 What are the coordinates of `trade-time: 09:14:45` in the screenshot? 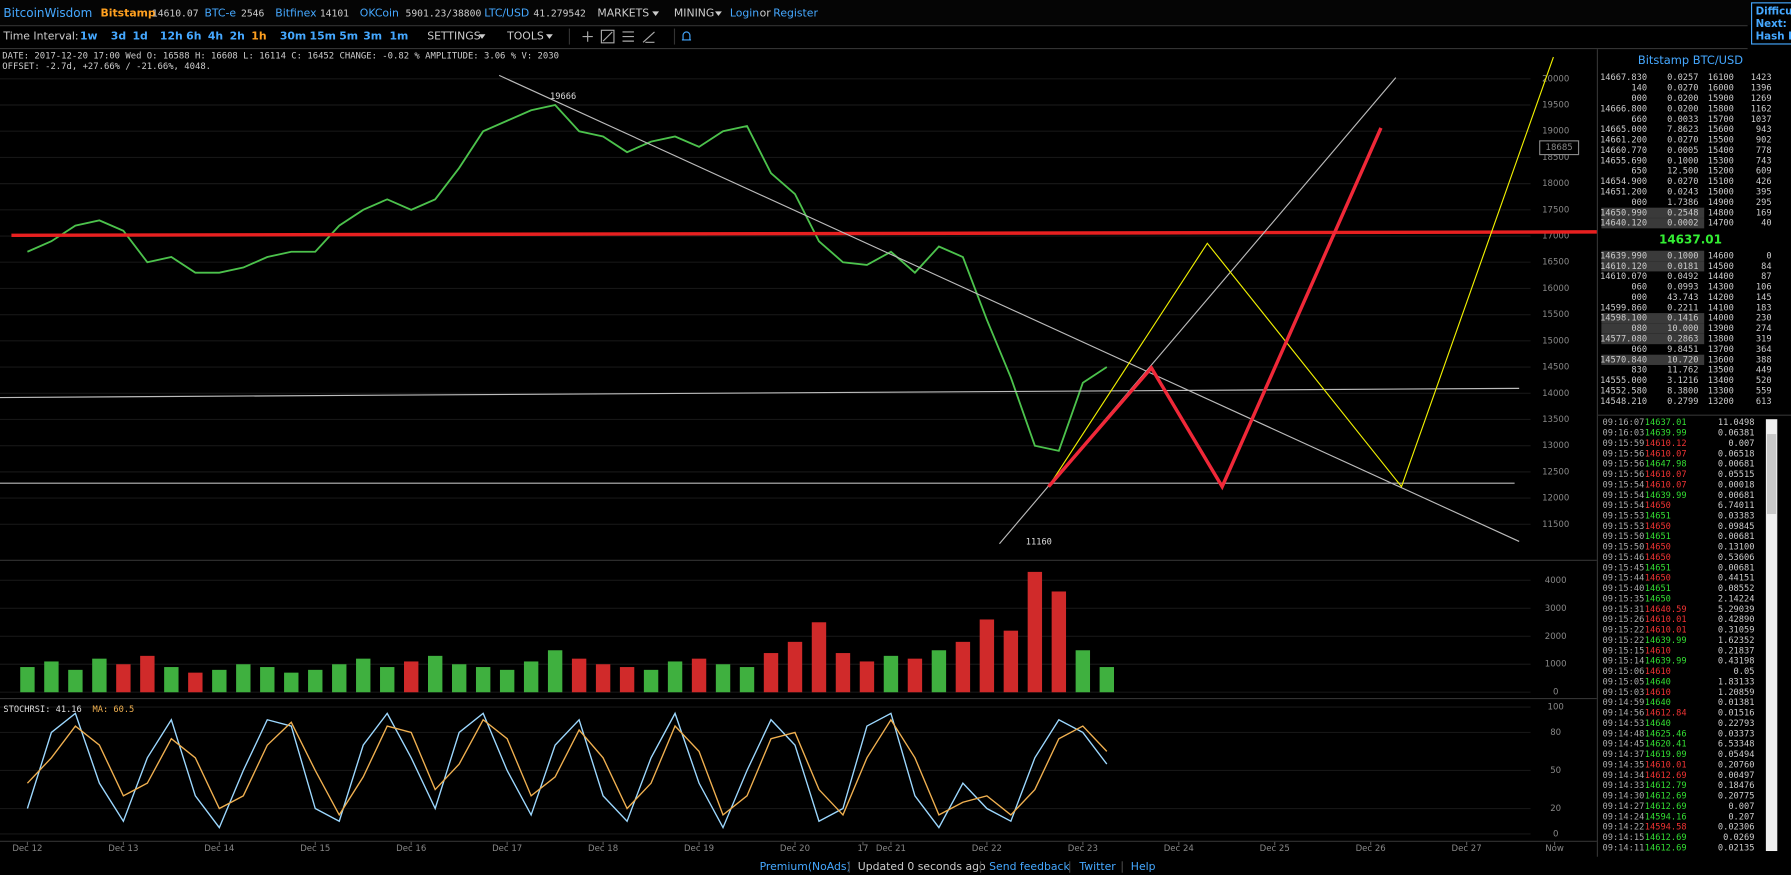 It's located at (1624, 745).